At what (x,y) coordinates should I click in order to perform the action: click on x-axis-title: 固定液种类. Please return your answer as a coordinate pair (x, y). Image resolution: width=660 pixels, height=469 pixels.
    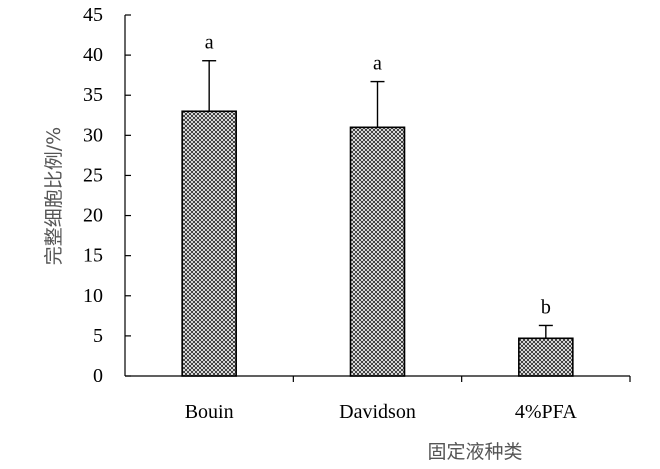
    Looking at the image, I should click on (474, 452).